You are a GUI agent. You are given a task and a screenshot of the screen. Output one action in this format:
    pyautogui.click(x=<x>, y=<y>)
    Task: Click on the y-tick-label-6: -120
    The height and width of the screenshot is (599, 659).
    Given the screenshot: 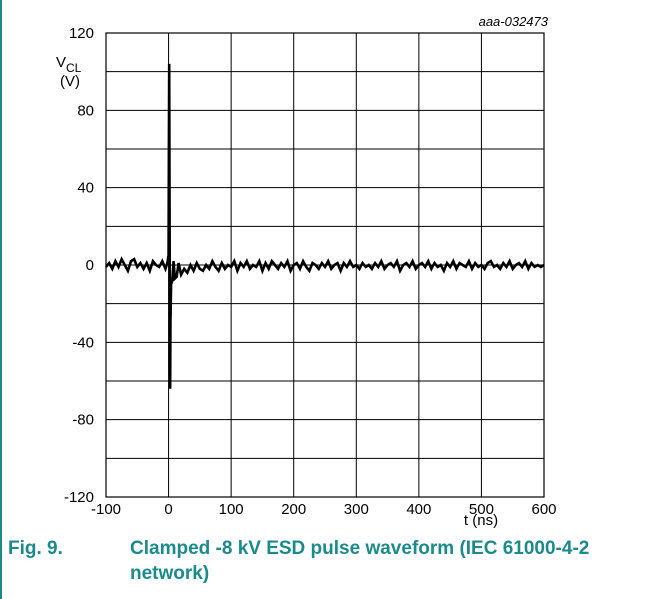 What is the action you would take?
    pyautogui.click(x=79, y=497)
    